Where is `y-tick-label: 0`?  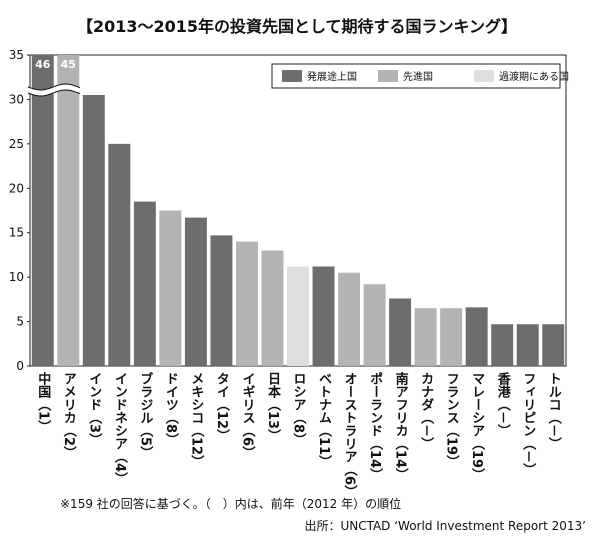
y-tick-label: 0 is located at coordinates (20, 366).